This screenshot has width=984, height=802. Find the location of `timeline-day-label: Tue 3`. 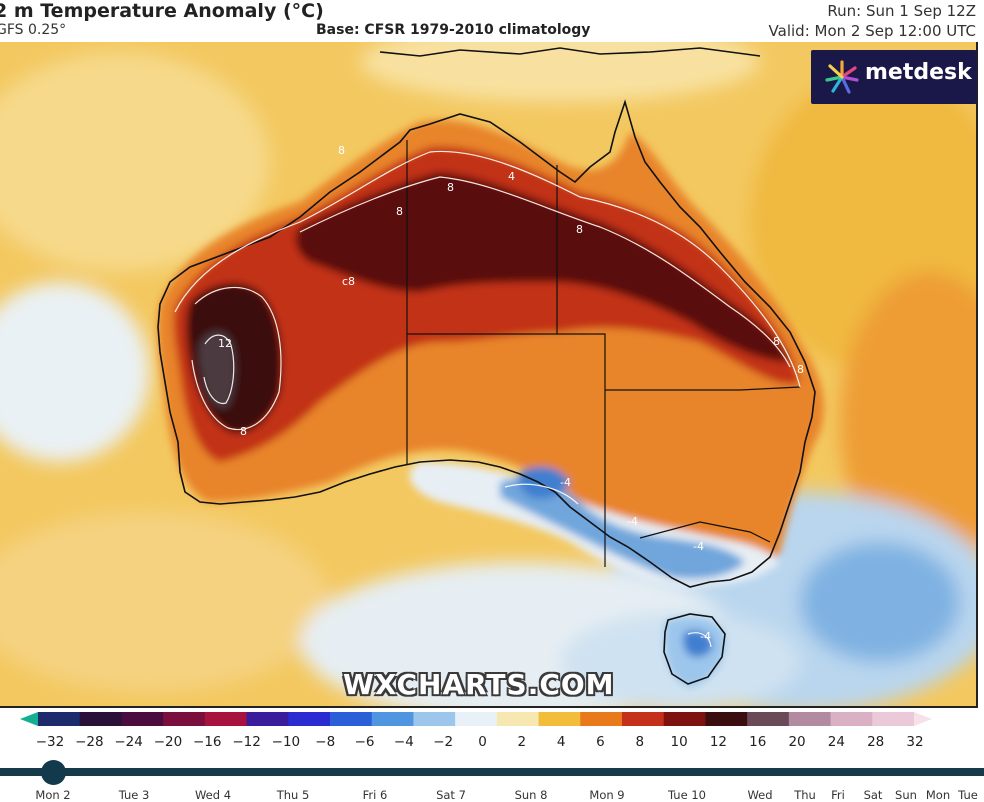

timeline-day-label: Tue 3 is located at coordinates (134, 795).